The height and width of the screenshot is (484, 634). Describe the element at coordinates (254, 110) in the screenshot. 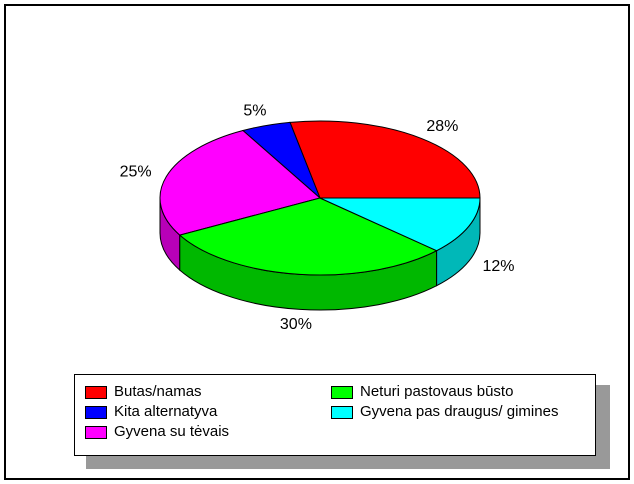

I see `data-label: 5%` at that location.